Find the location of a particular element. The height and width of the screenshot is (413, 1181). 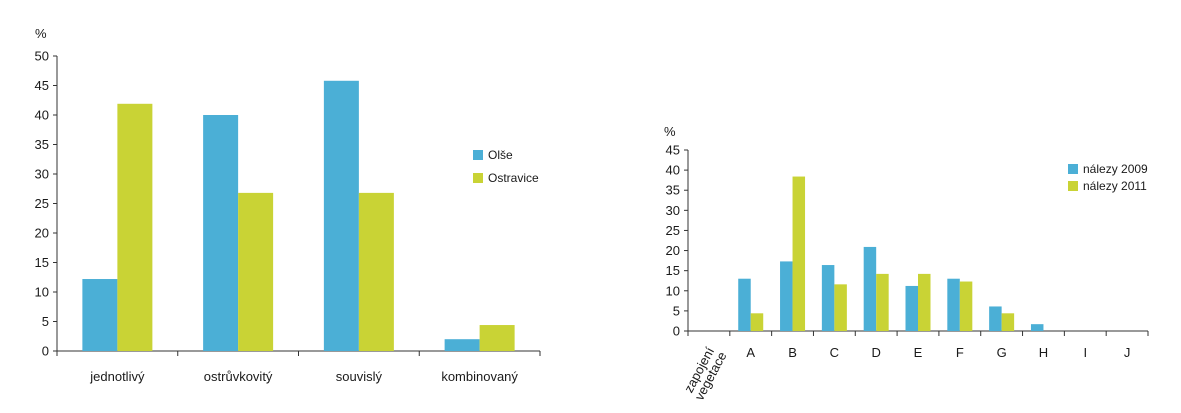

x-tick-label: F is located at coordinates (960, 352).